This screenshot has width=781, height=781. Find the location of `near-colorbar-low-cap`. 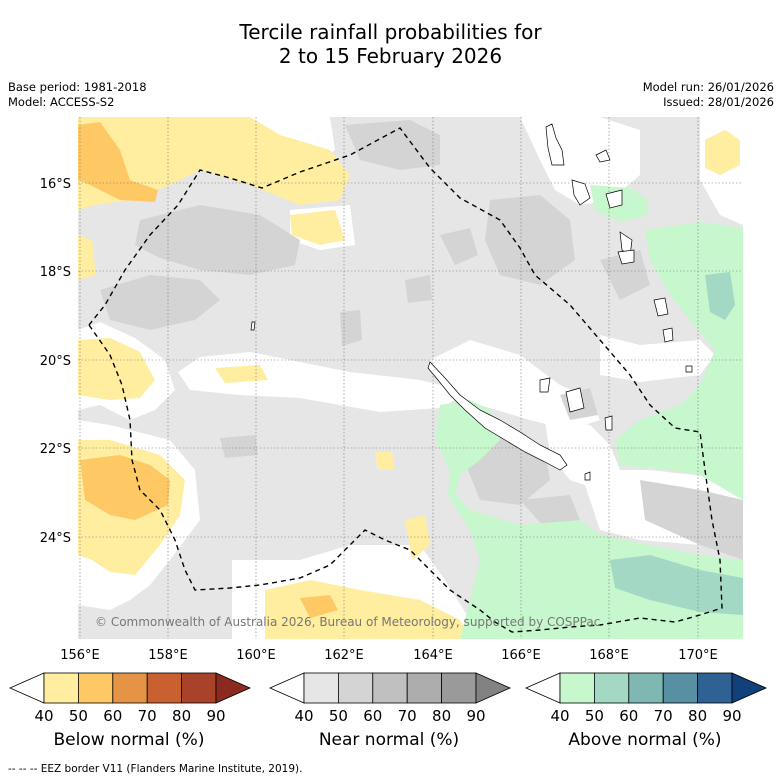

near-colorbar-low-cap is located at coordinates (287, 688).